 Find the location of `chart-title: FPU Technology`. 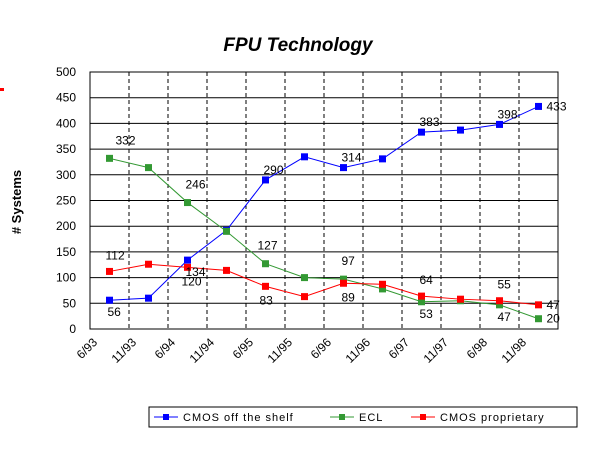

chart-title: FPU Technology is located at coordinates (298, 45).